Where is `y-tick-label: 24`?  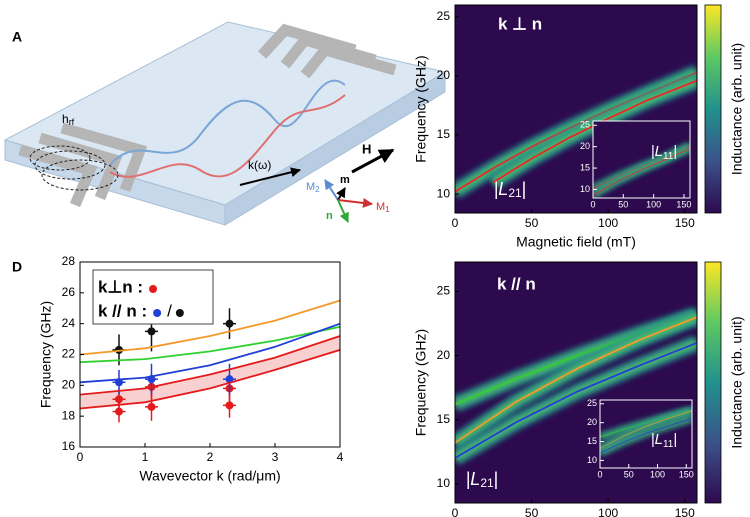
y-tick-label: 24 is located at coordinates (69, 323).